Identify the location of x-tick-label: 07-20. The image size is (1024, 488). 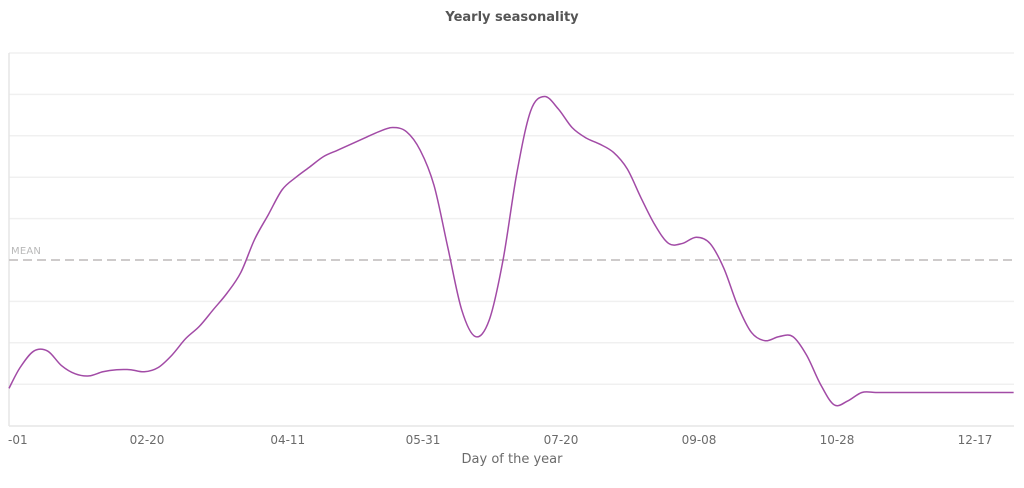
(561, 440).